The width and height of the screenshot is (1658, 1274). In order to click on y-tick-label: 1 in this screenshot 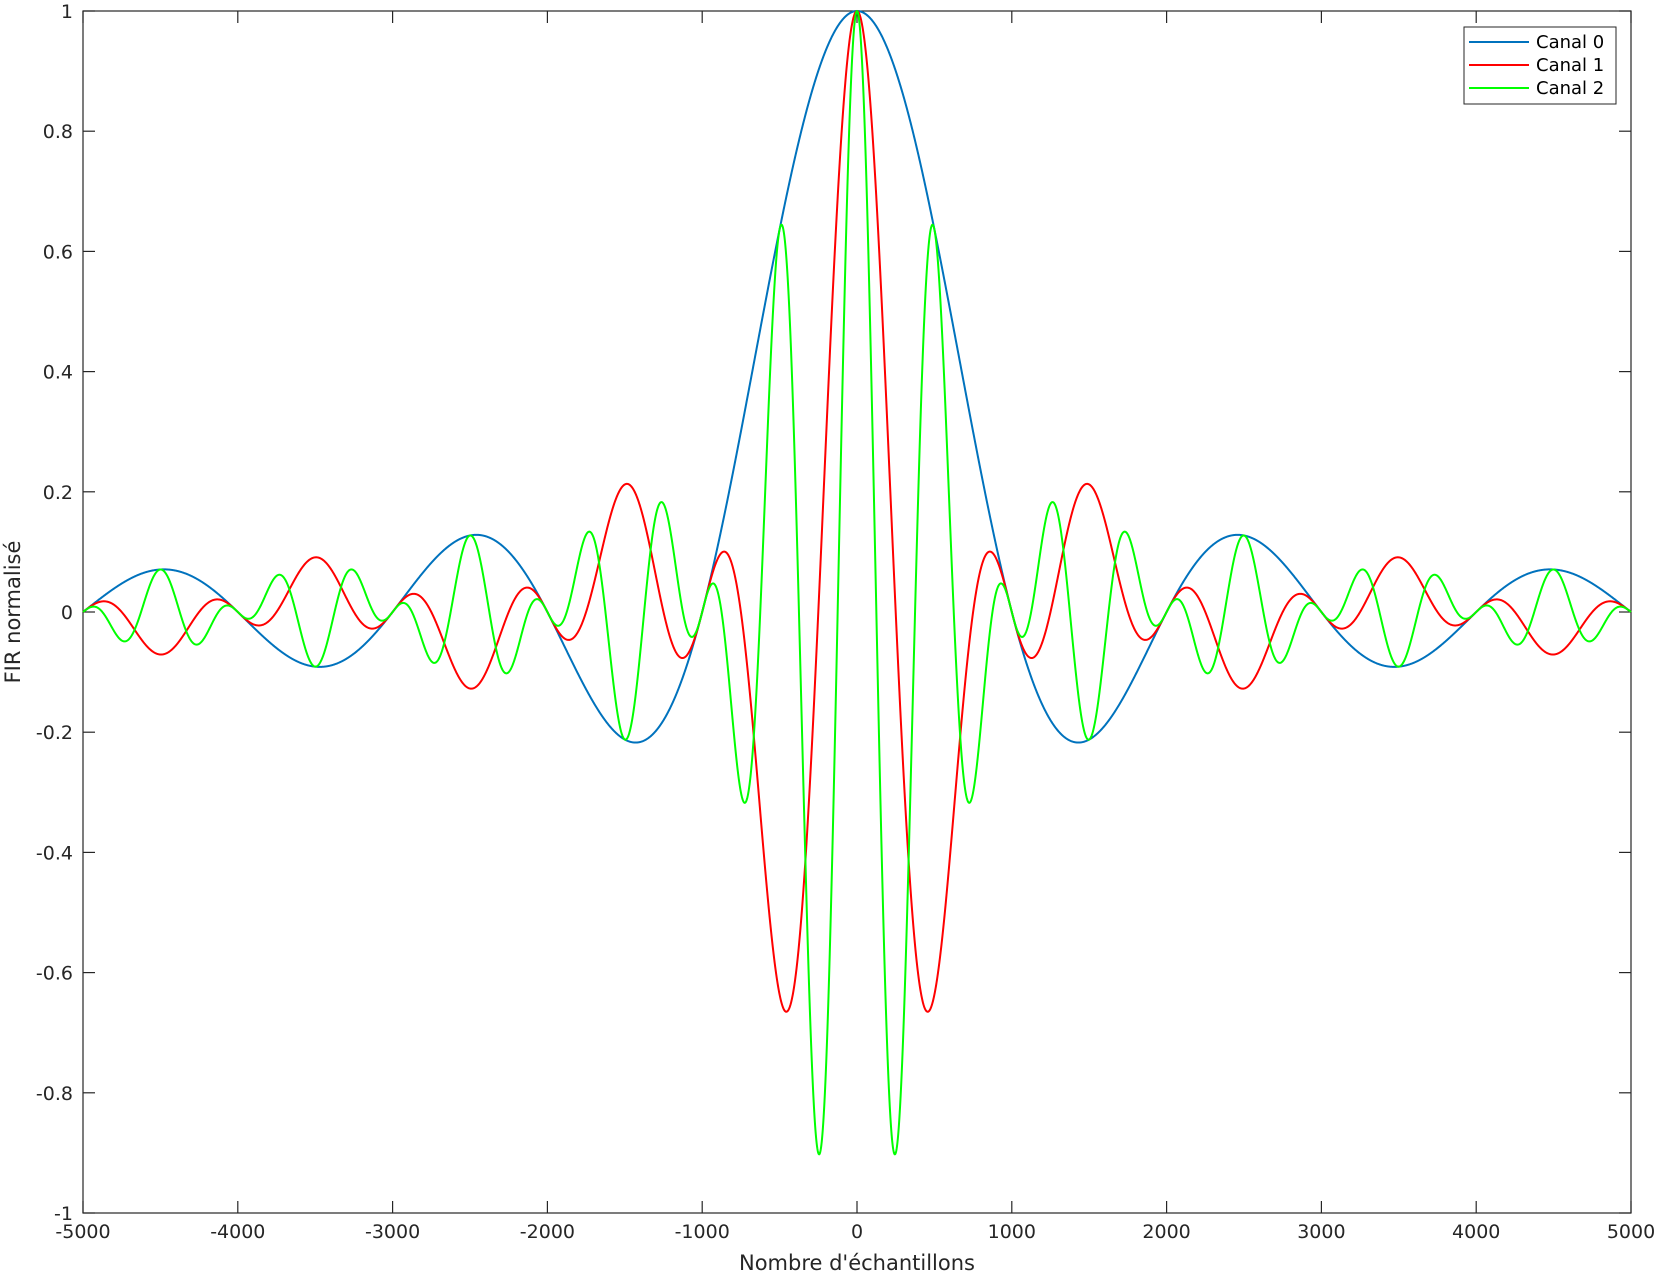, I will do `click(67, 12)`.